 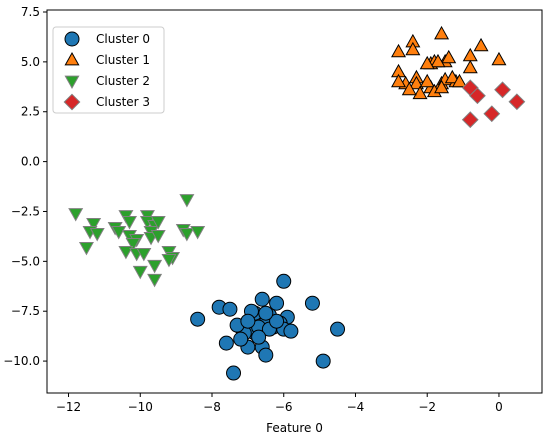 What do you see at coordinates (123, 102) in the screenshot?
I see `legend-entry-label: Cluster 3` at bounding box center [123, 102].